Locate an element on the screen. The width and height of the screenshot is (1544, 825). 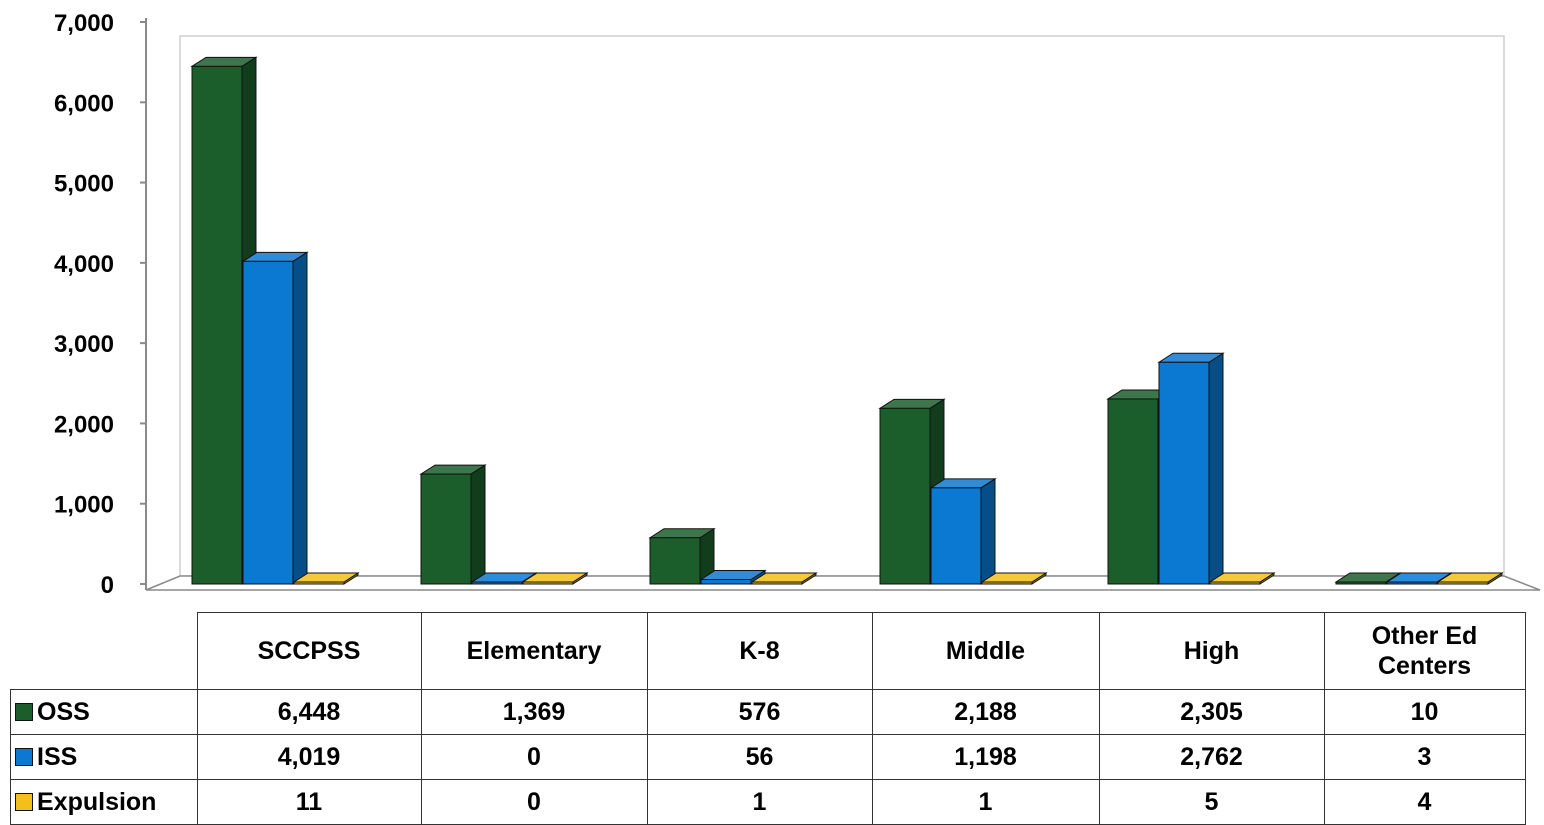
y-tick-label: 1,000 is located at coordinates (84, 505).